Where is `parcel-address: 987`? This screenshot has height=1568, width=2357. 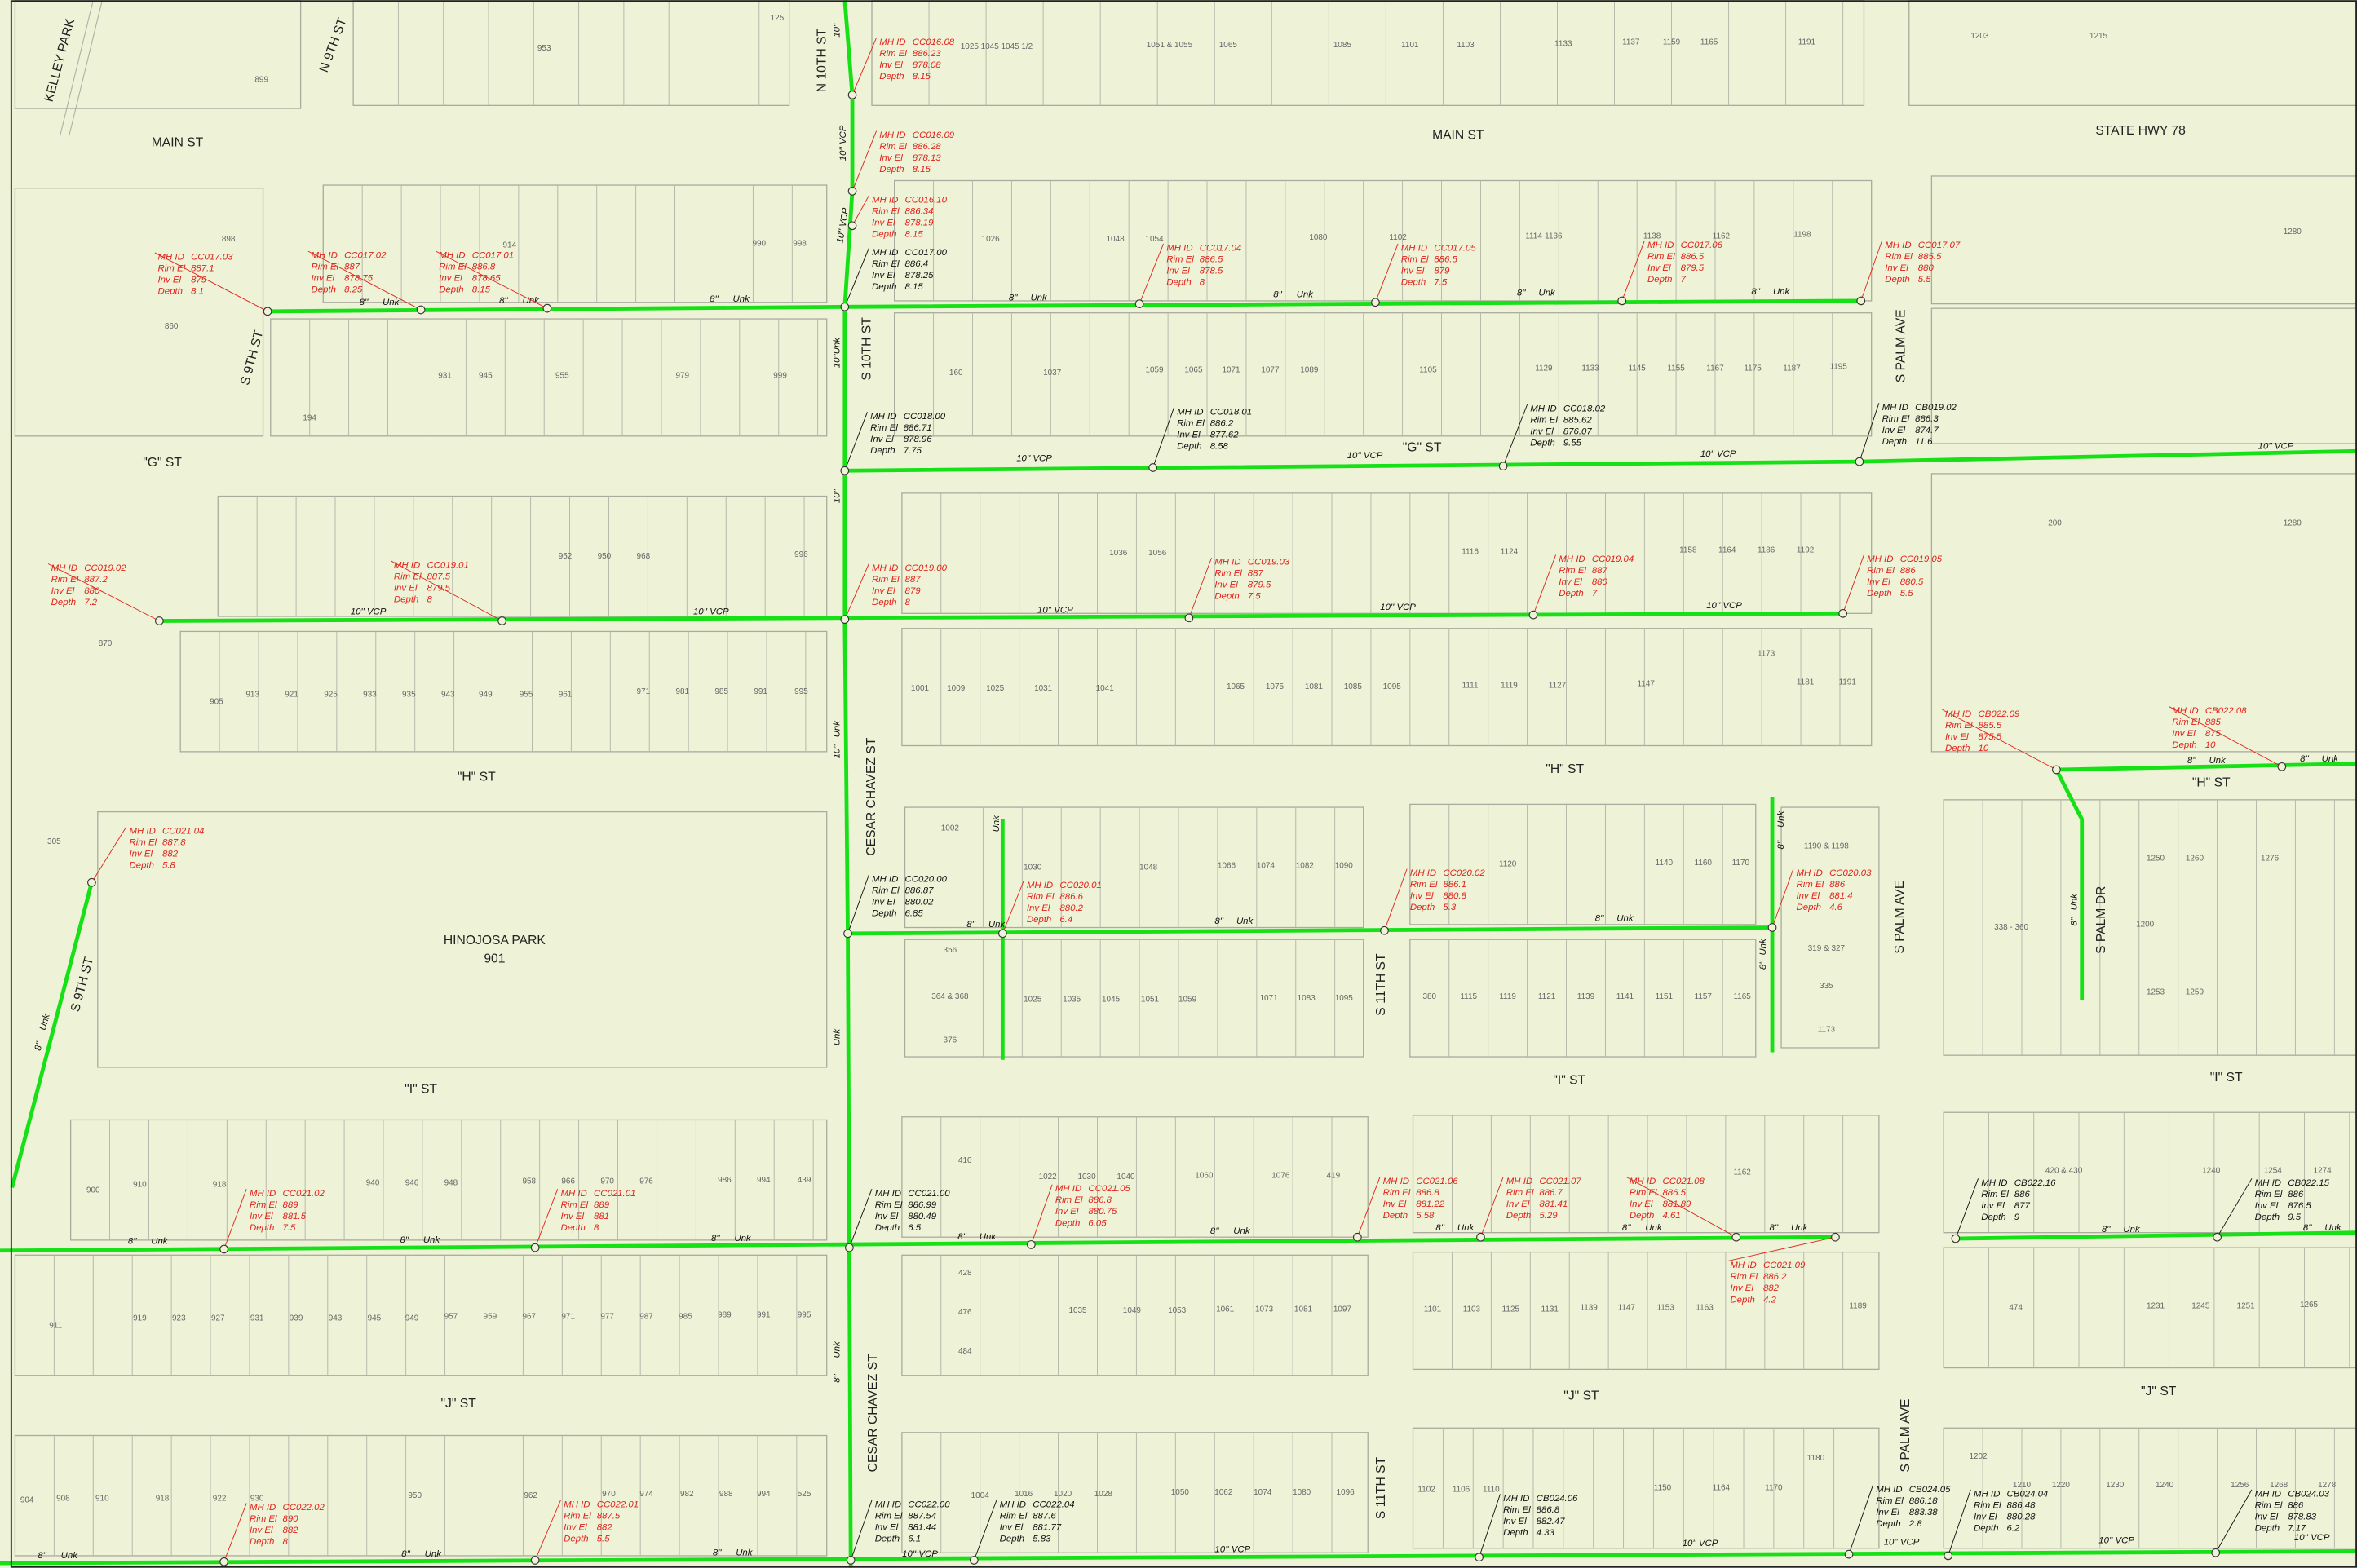 parcel-address: 987 is located at coordinates (646, 1317).